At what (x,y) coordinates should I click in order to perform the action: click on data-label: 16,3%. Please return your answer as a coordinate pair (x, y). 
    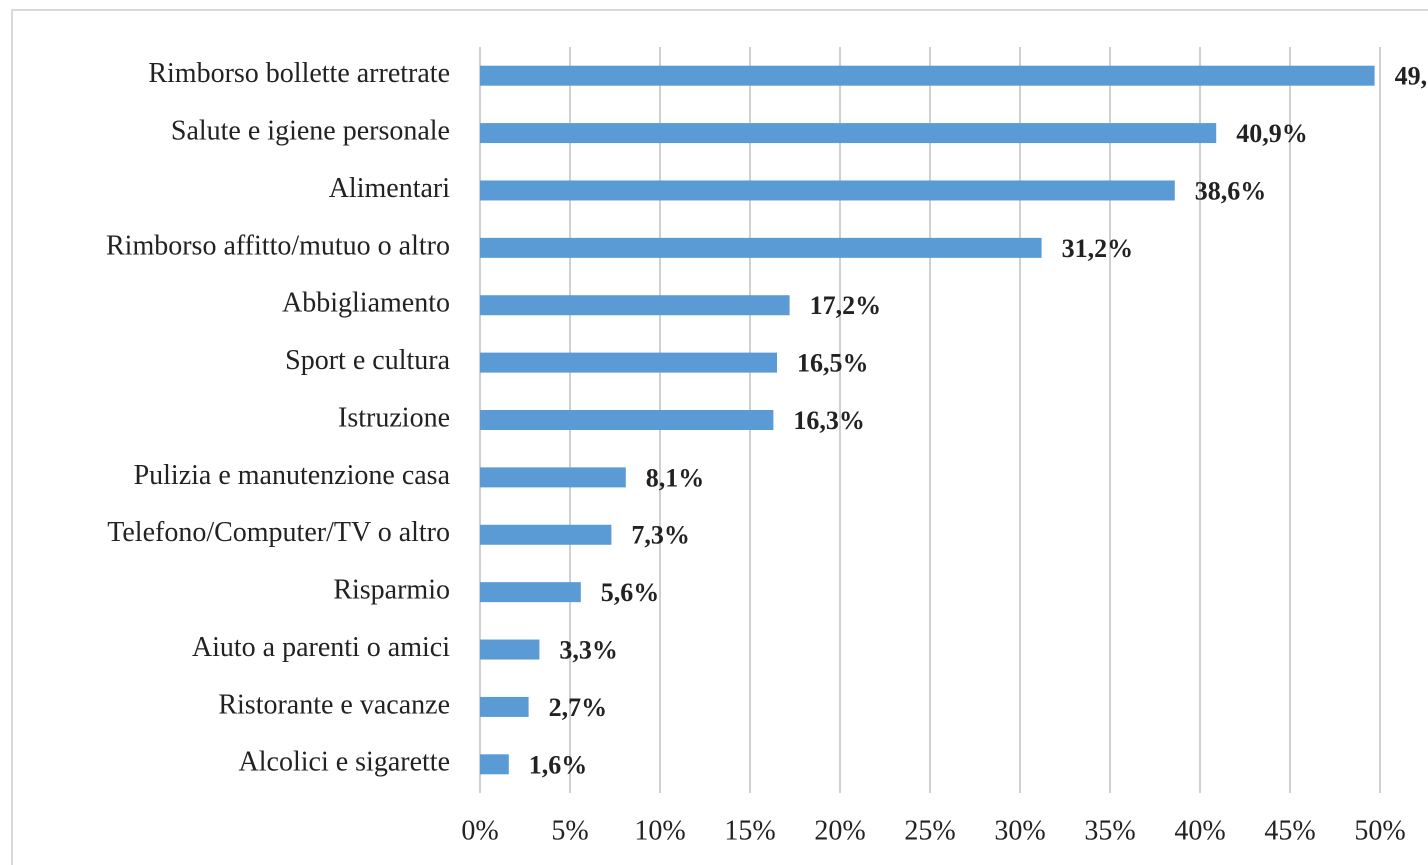
    Looking at the image, I should click on (829, 420).